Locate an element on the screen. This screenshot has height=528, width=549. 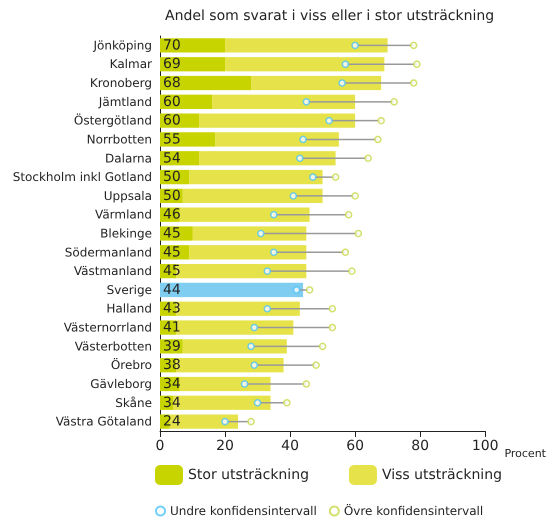
y-tick-label: Västra Götaland is located at coordinates (104, 421).